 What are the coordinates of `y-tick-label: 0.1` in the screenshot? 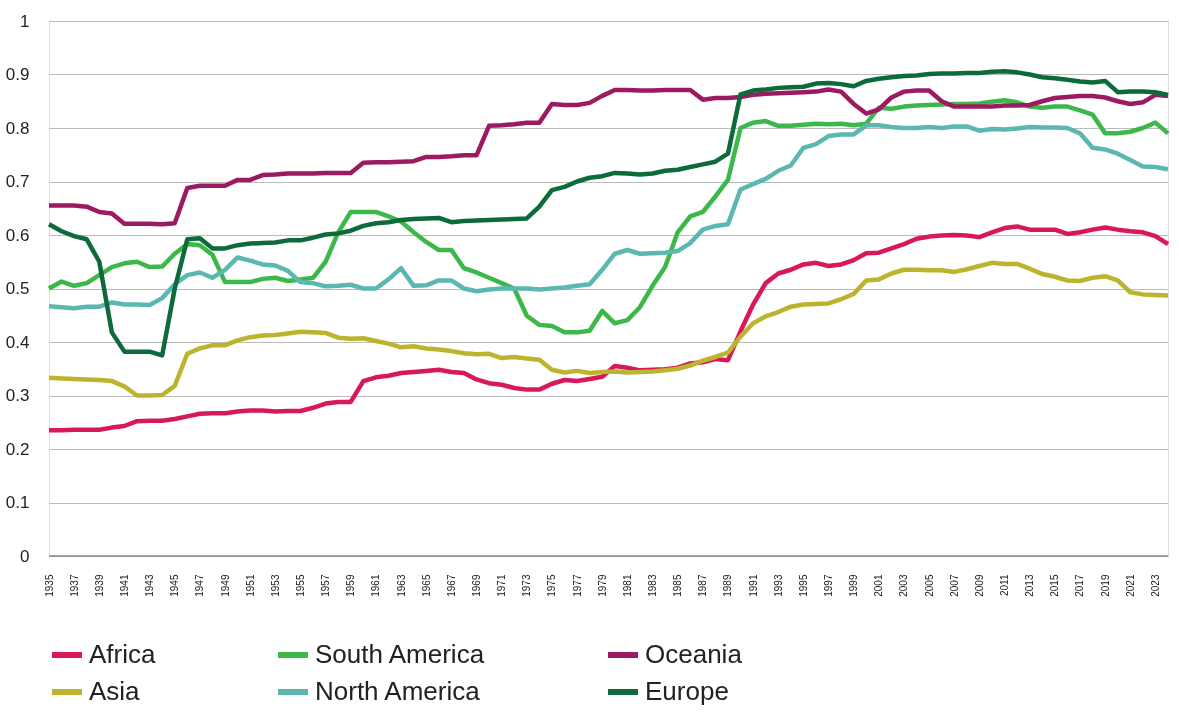 It's located at (17, 502).